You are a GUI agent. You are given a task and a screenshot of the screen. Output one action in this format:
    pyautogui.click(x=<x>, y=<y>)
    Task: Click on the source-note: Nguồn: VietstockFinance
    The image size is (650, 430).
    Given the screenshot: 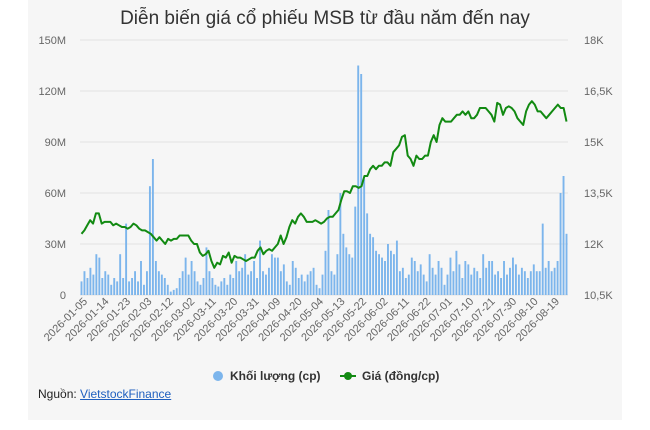 What is the action you would take?
    pyautogui.click(x=104, y=394)
    